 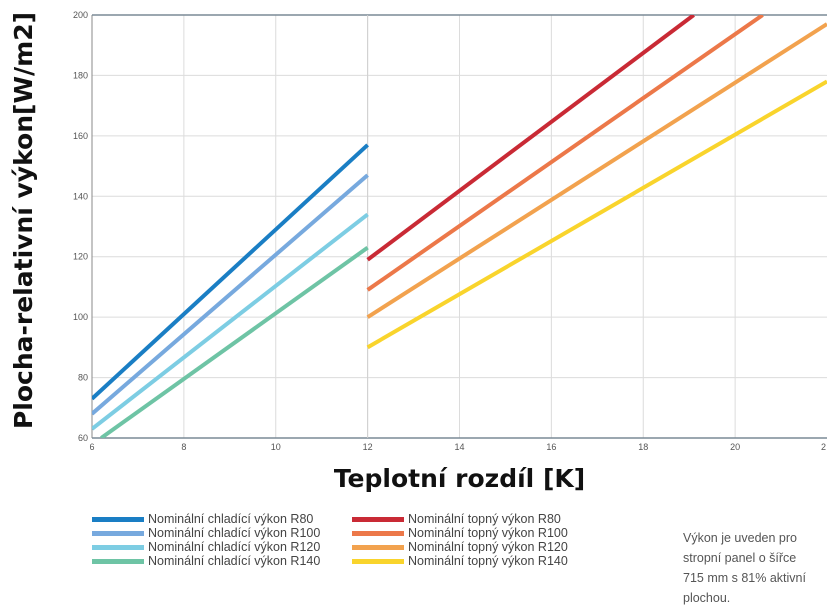 I want to click on y-tick-label: 160, so click(x=80, y=136).